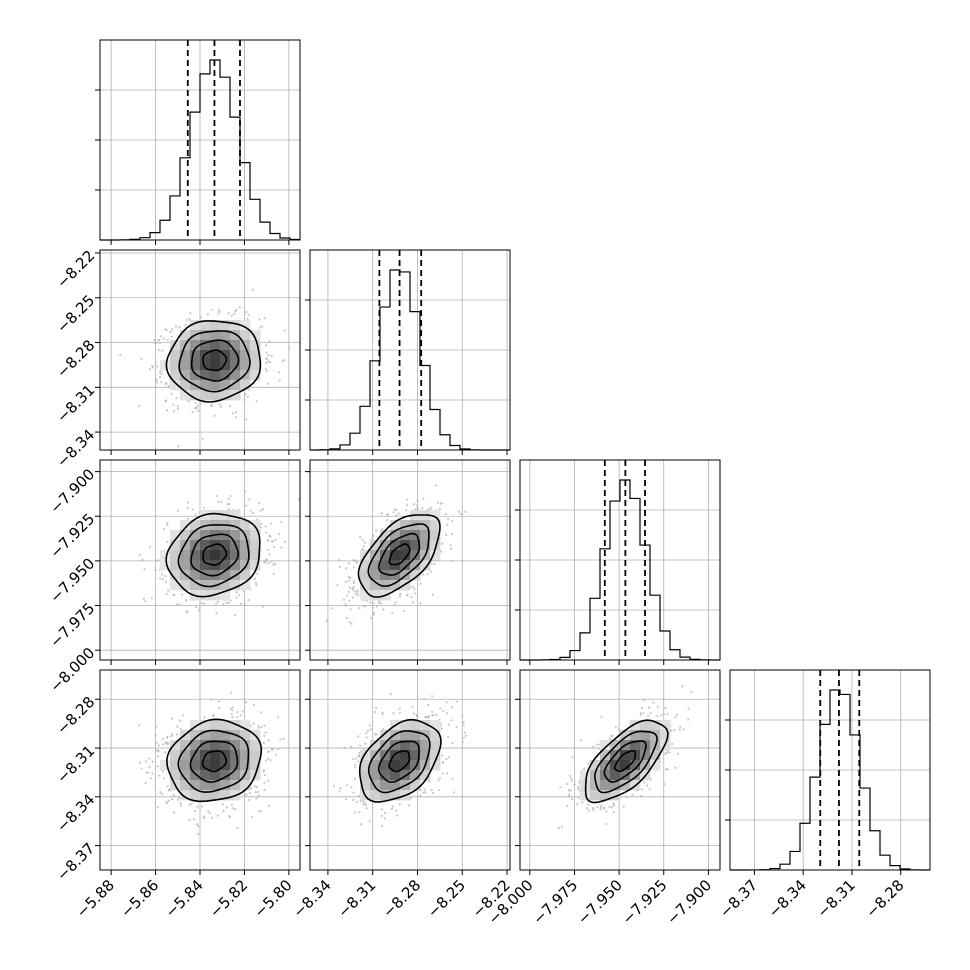 This screenshot has width=970, height=970. I want to click on x-tick-label: −8.37, so click(738, 898).